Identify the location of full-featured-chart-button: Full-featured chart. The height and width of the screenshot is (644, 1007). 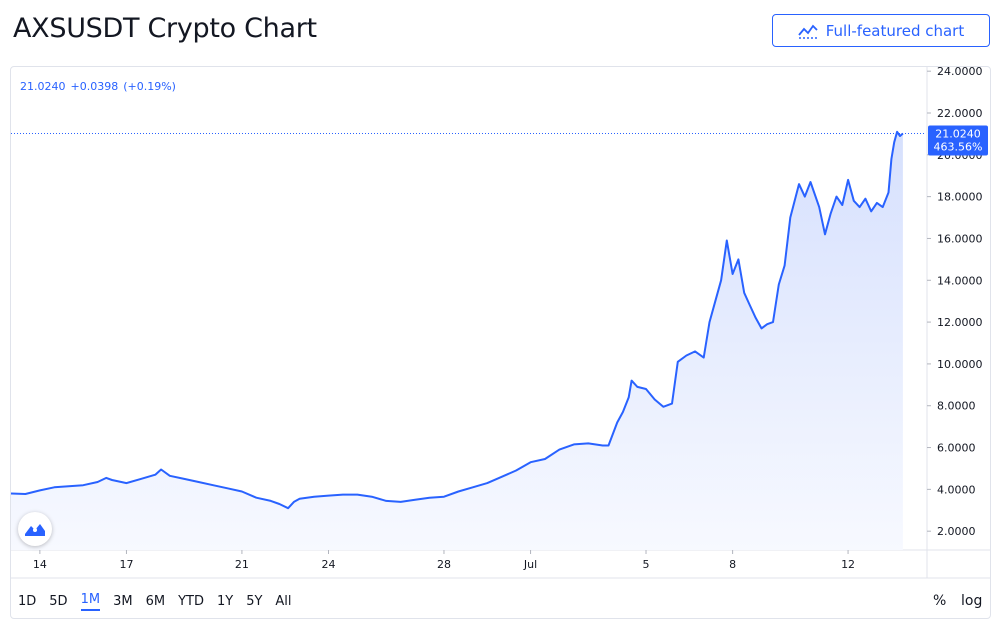
(881, 30).